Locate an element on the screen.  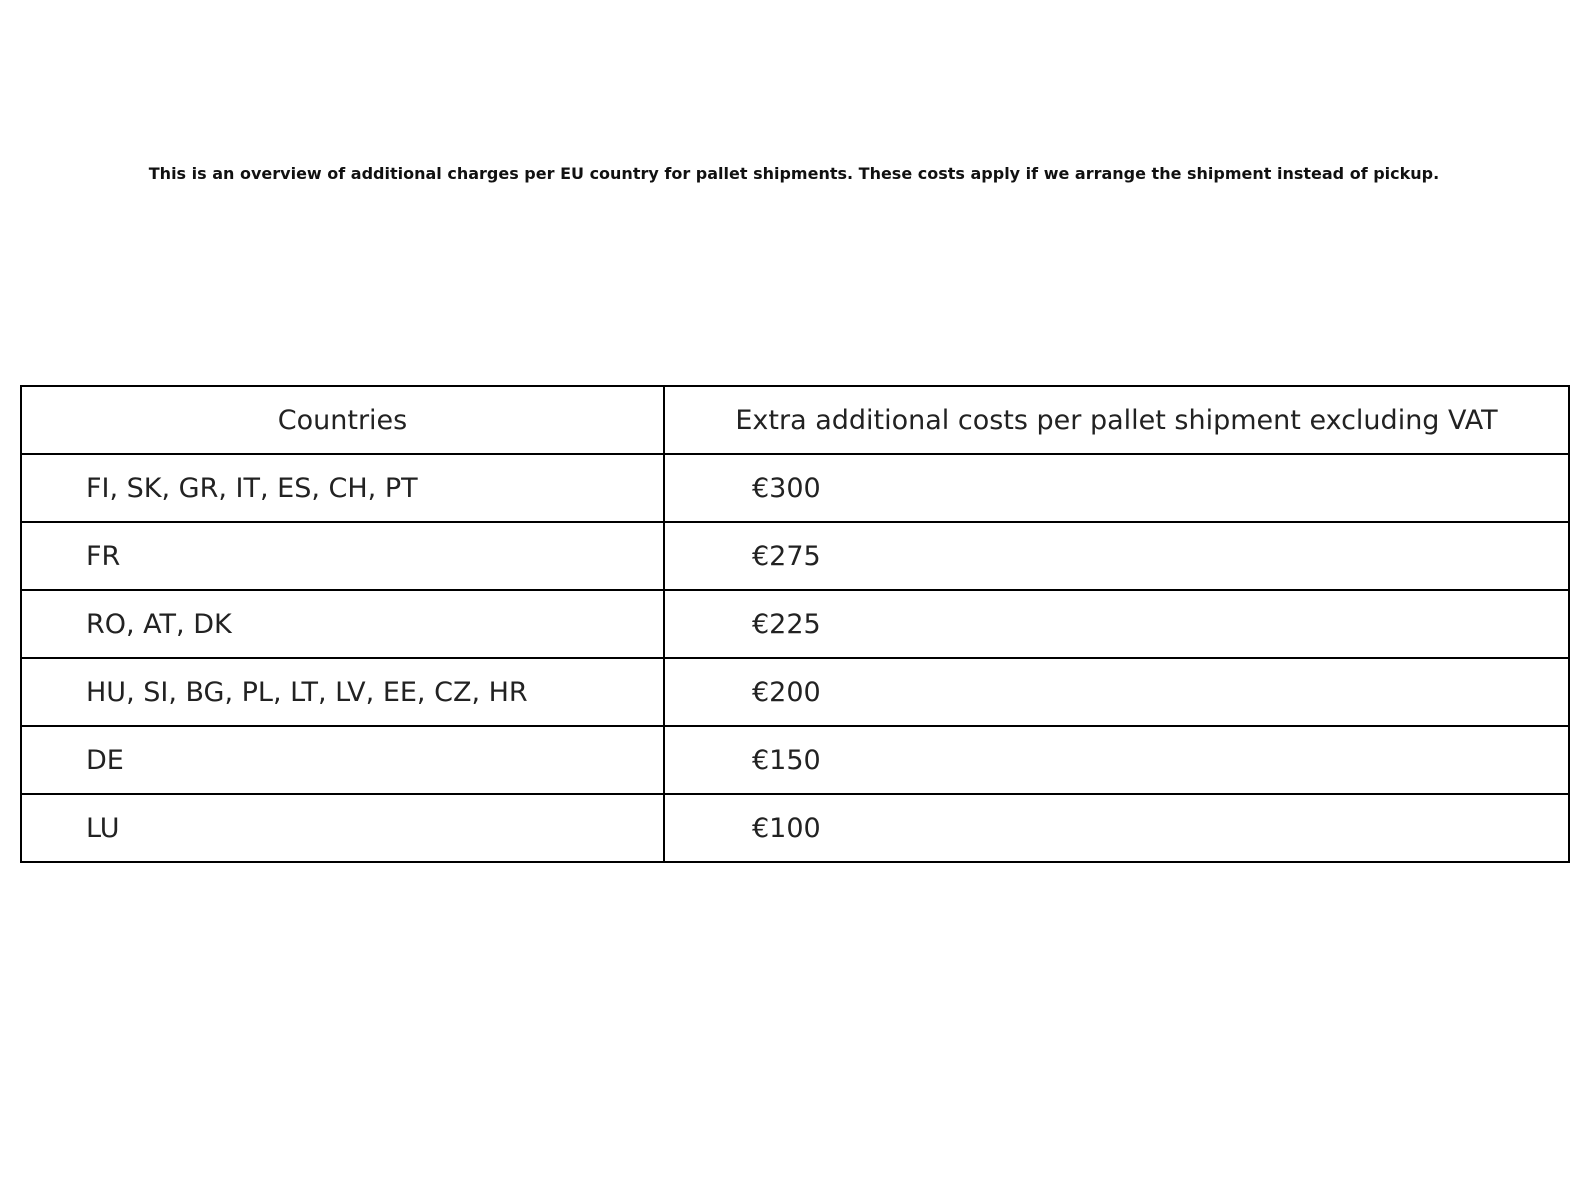
cost-cell: €200 is located at coordinates (1116, 692).